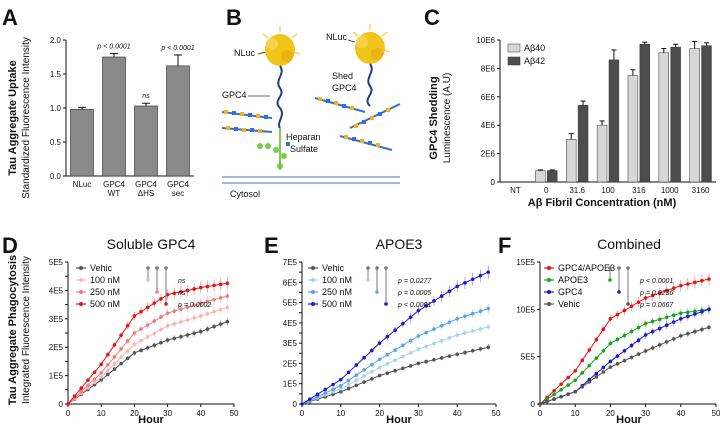  Describe the element at coordinates (146, 193) in the screenshot. I see `chart-a-xtick-label2: ΔHS` at that location.